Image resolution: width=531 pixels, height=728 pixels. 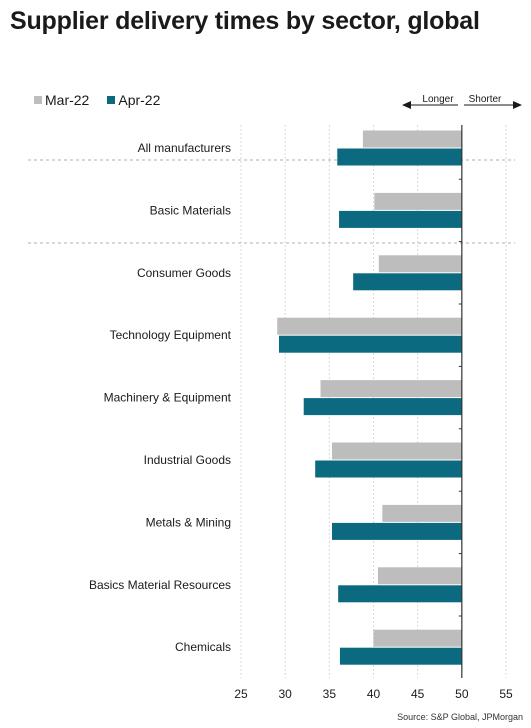 What do you see at coordinates (485, 99) in the screenshot?
I see `annotation-shorter: Shorter` at bounding box center [485, 99].